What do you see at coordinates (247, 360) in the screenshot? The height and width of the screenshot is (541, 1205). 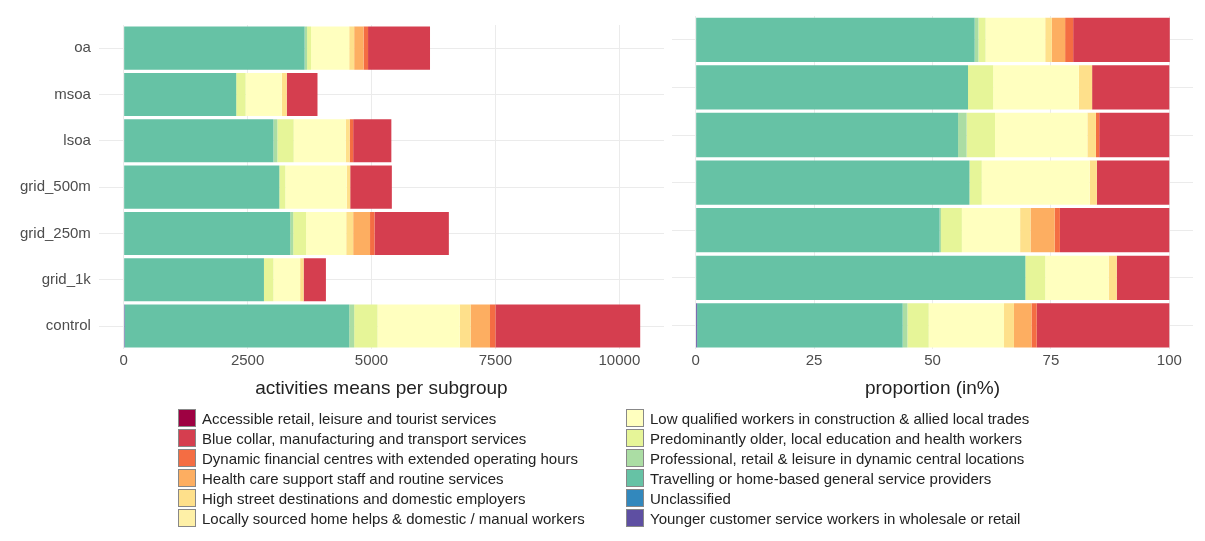 I see `x-tick-label: 2500` at bounding box center [247, 360].